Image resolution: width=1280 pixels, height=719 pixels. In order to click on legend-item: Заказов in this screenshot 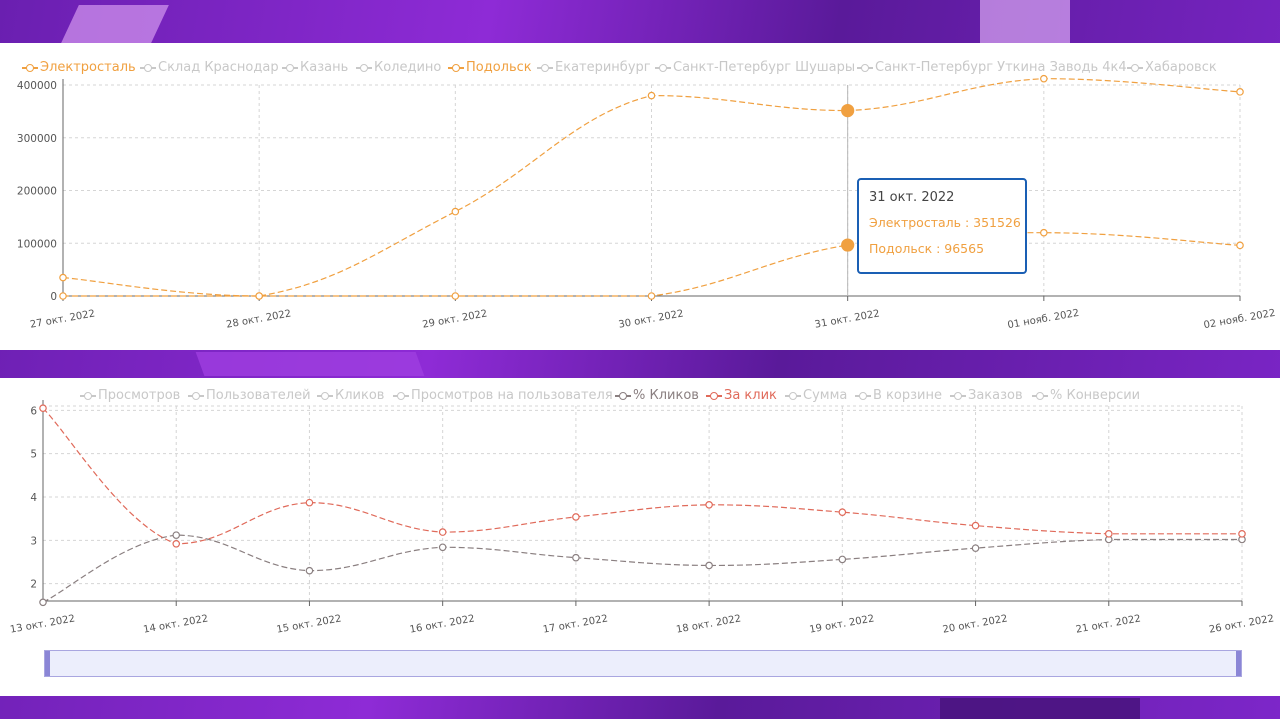, I will do `click(986, 395)`.